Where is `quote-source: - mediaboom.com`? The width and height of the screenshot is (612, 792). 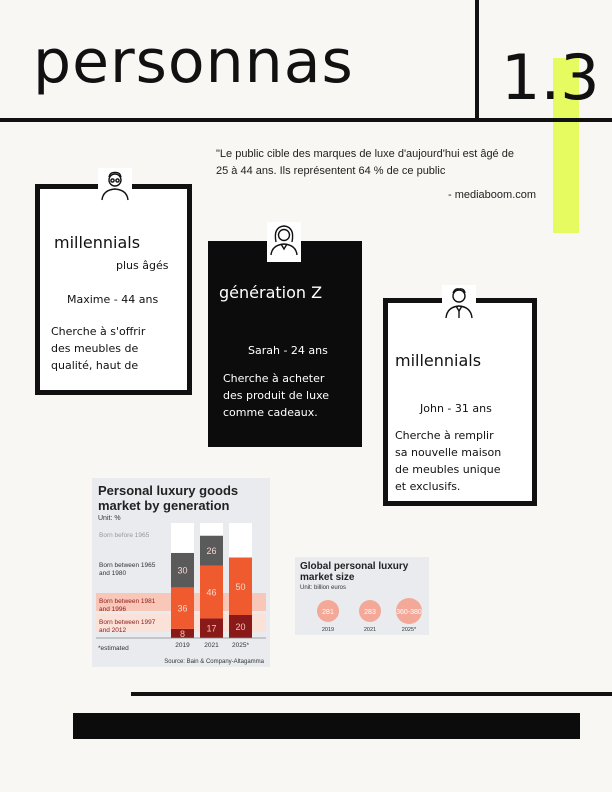
quote-source: - mediaboom.com is located at coordinates (492, 195).